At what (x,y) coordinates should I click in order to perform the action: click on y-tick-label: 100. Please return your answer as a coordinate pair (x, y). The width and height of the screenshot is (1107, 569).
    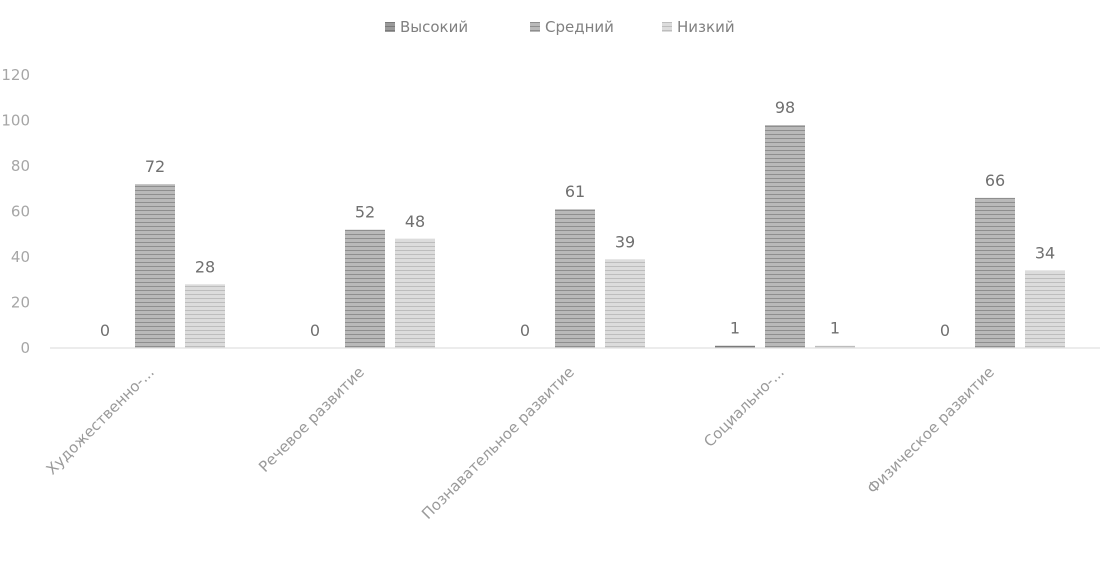
    Looking at the image, I should click on (15, 121).